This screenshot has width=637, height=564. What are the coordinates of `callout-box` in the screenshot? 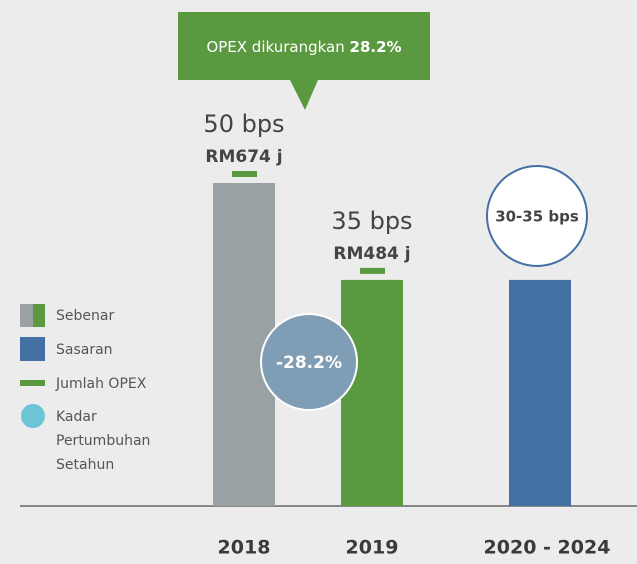 It's located at (304, 46).